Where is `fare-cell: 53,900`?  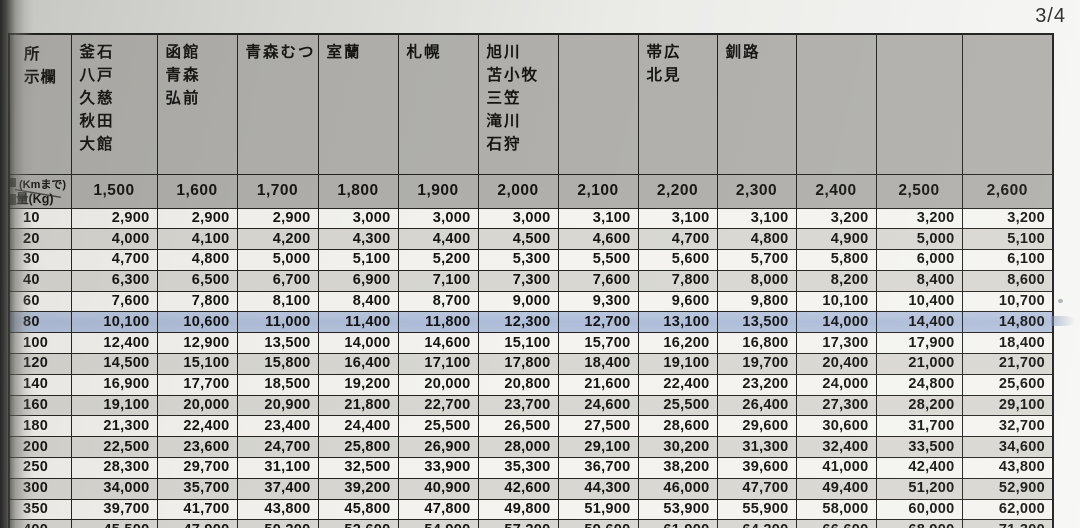 fare-cell: 53,900 is located at coordinates (677, 509).